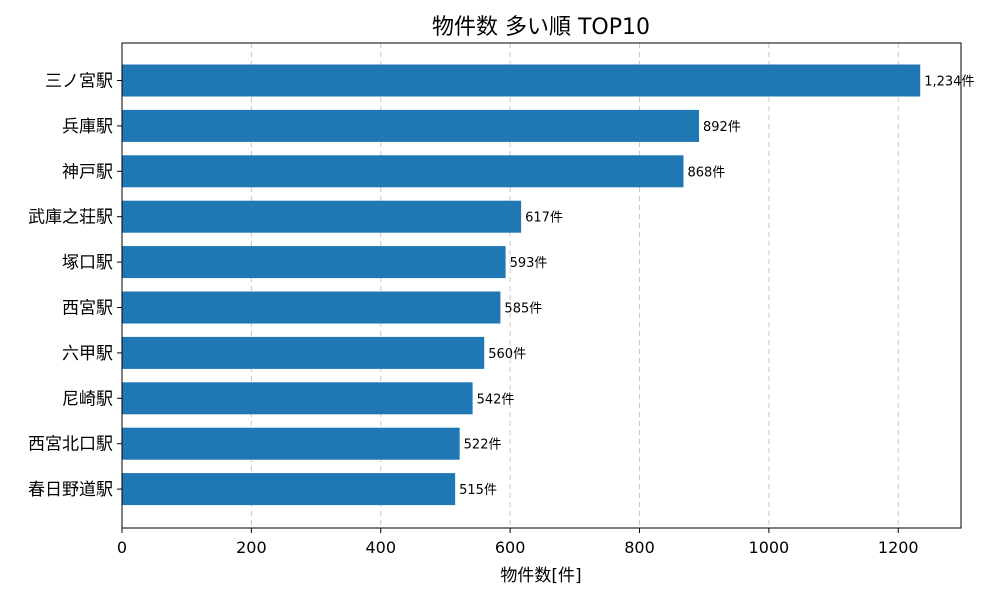  What do you see at coordinates (87, 263) in the screenshot?
I see `category-label-4: 塚口駅` at bounding box center [87, 263].